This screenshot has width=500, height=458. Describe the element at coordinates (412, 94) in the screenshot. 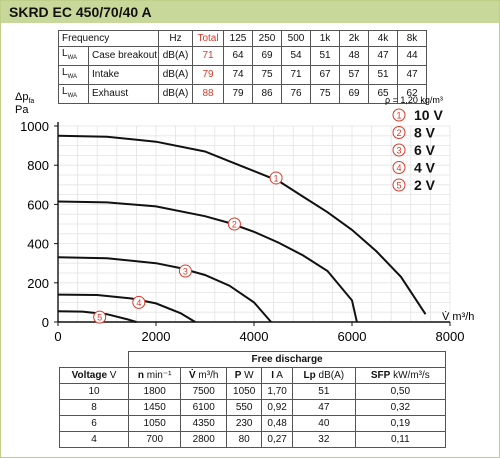

I see `row-value: 62` at that location.